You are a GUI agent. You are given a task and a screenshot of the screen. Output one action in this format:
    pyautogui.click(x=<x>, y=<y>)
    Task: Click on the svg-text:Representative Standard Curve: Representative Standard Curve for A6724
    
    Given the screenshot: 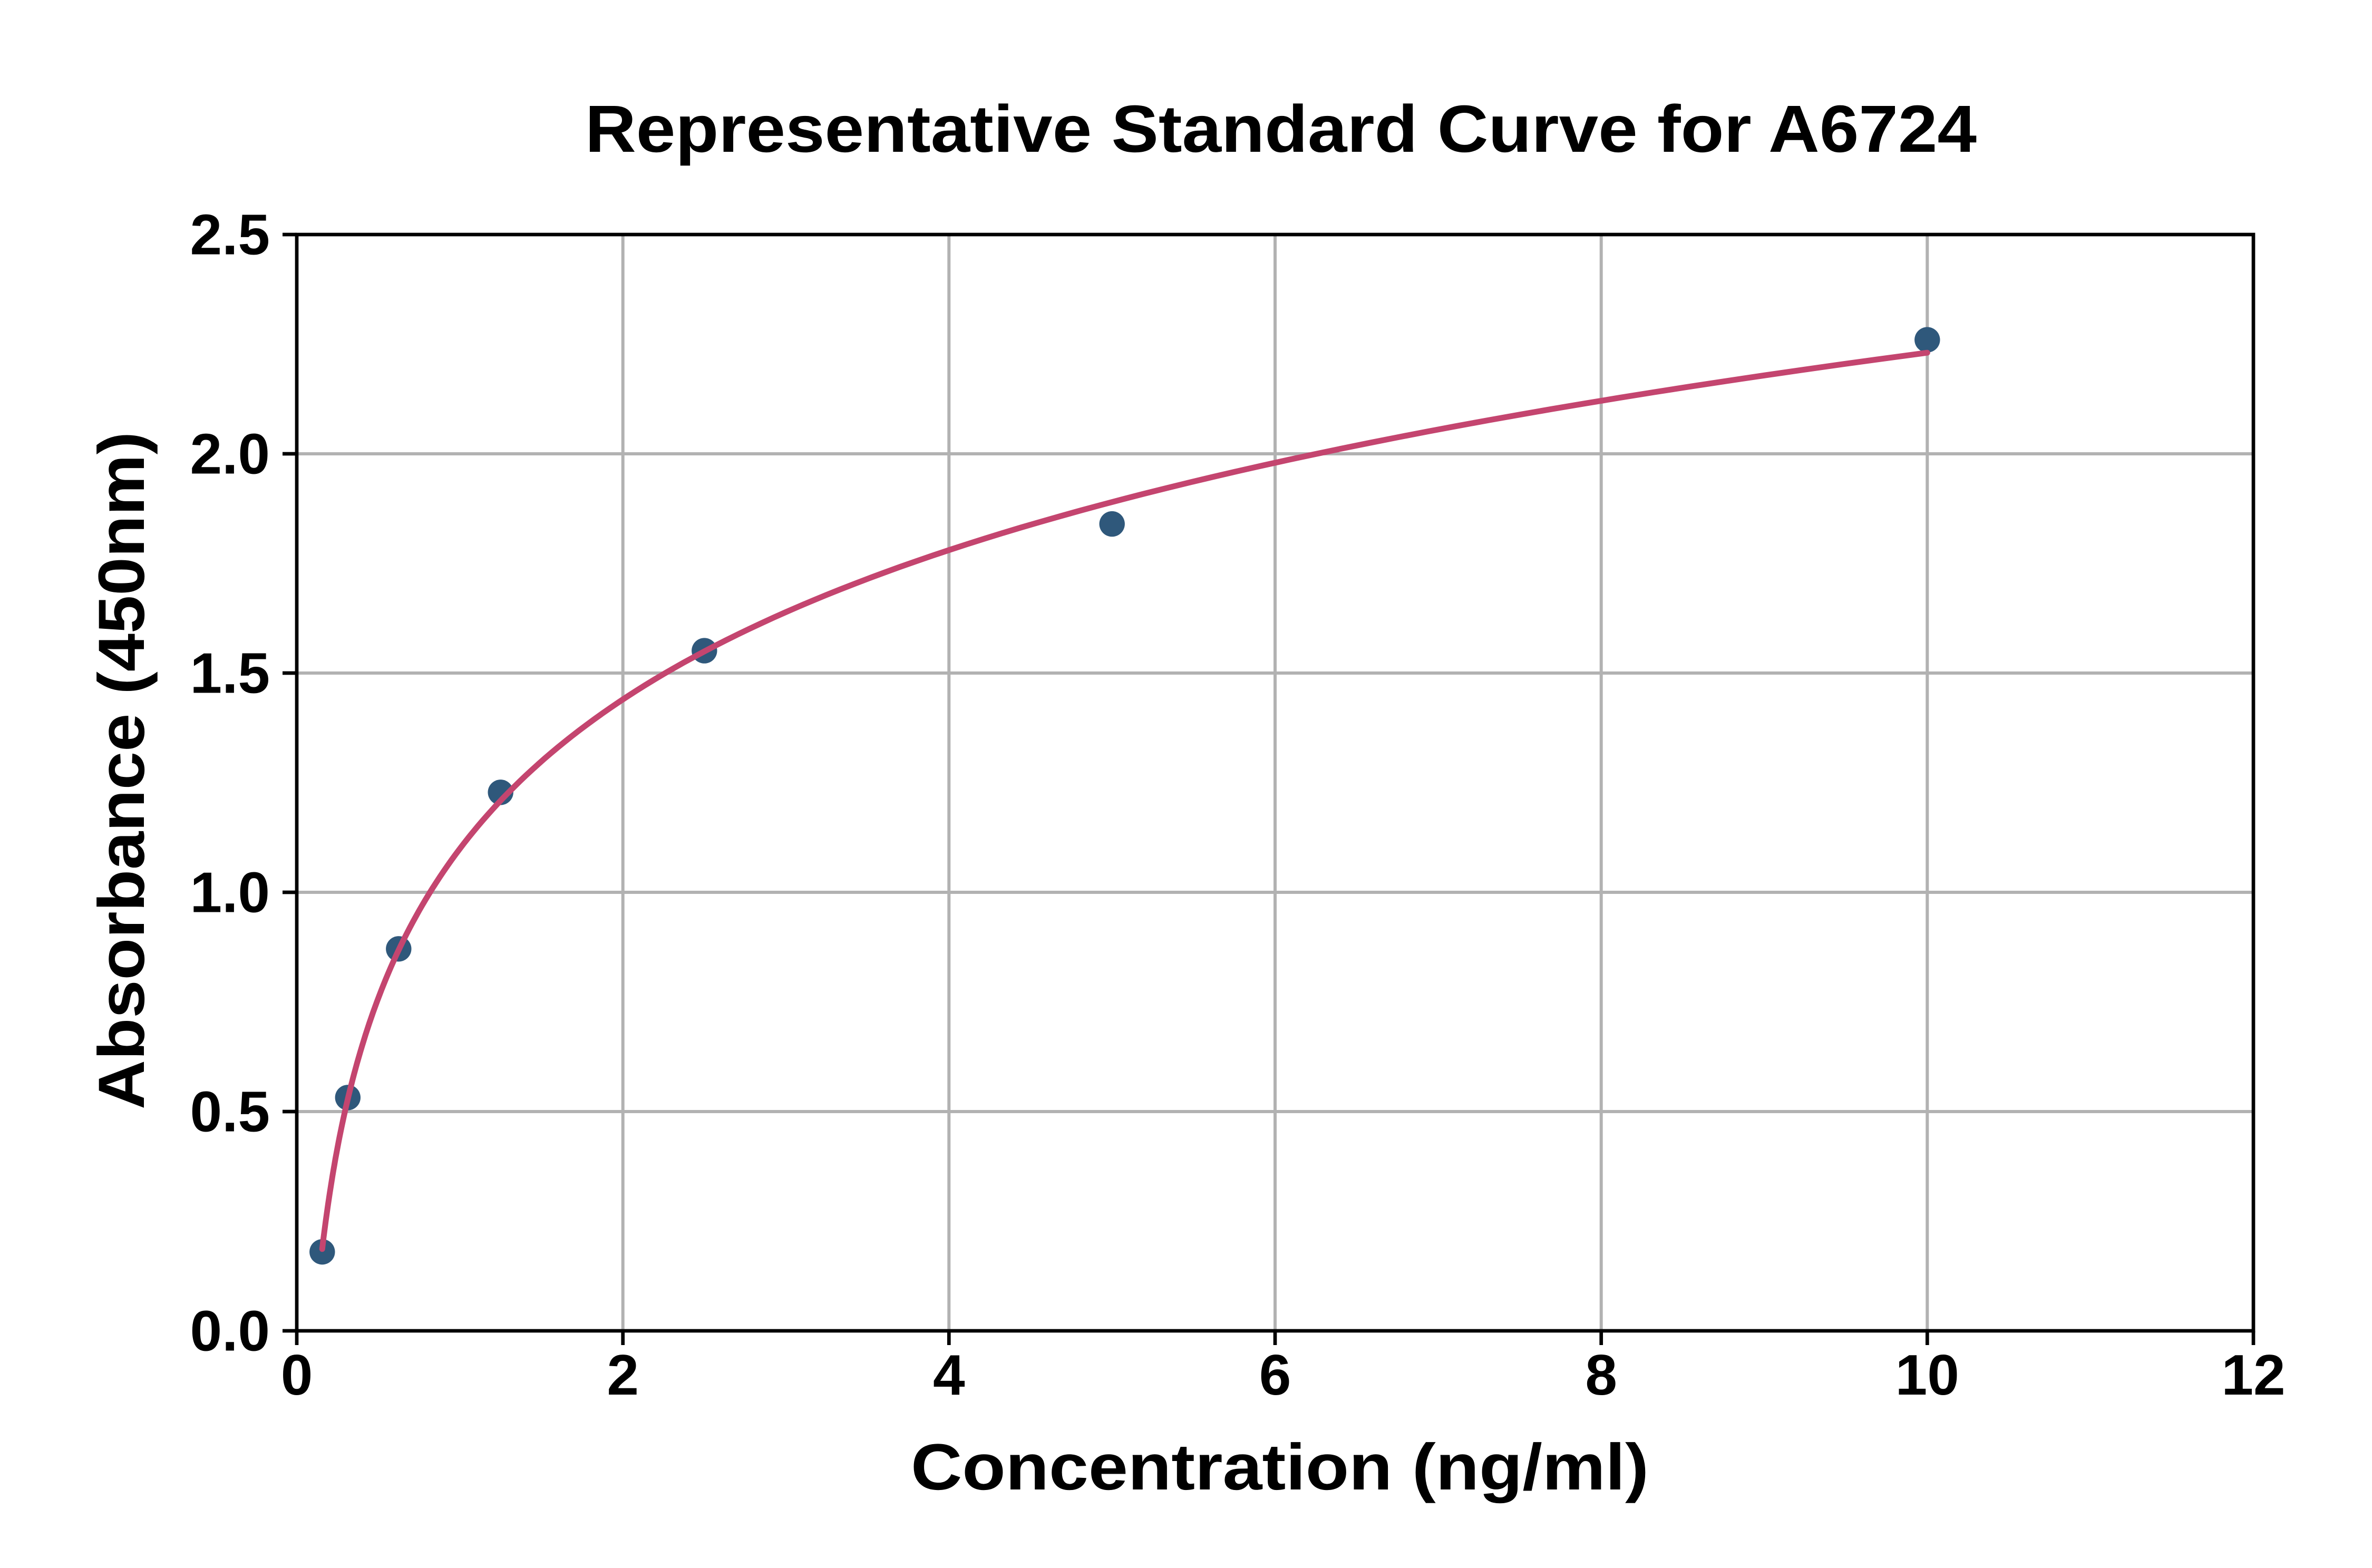 What is the action you would take?
    pyautogui.click(x=1281, y=129)
    